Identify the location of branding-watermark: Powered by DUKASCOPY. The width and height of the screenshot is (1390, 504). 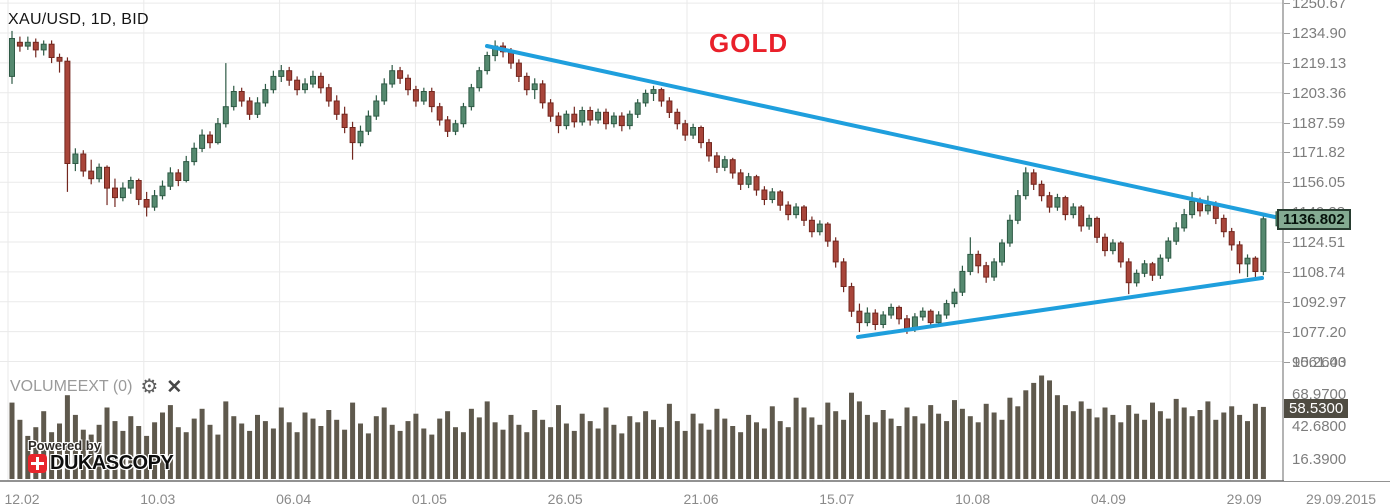
(101, 456).